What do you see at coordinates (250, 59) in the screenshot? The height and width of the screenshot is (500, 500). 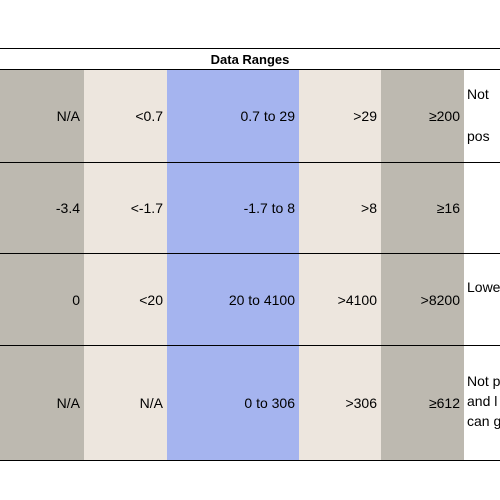 I see `table-title: Data Ranges` at bounding box center [250, 59].